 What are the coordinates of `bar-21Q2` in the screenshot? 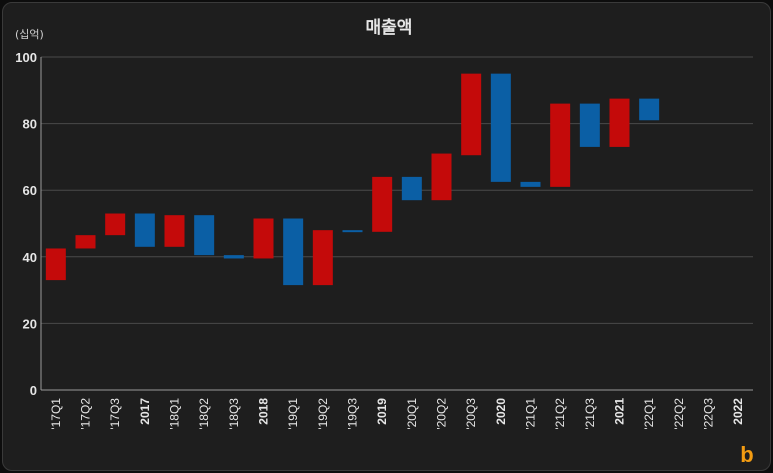 It's located at (560, 145).